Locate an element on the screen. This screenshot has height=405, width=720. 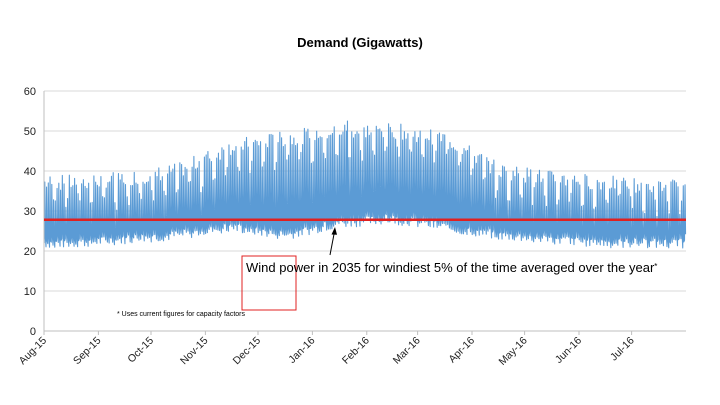
wind-annotation-star: * is located at coordinates (655, 266).